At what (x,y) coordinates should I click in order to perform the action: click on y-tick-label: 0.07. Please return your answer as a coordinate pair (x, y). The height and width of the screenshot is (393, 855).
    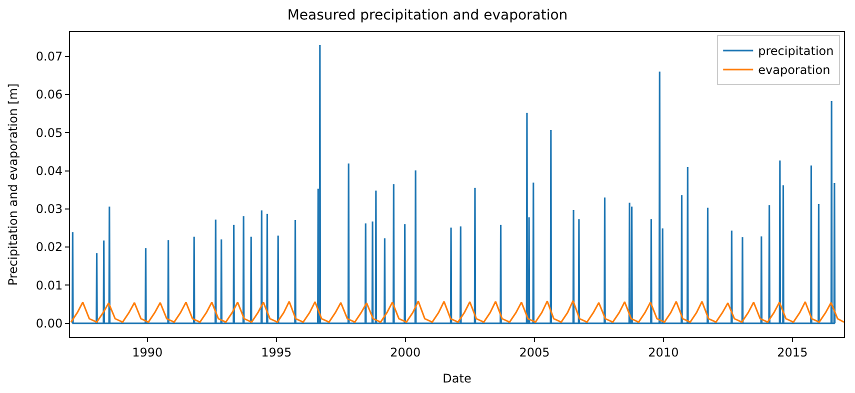
    Looking at the image, I should click on (49, 57).